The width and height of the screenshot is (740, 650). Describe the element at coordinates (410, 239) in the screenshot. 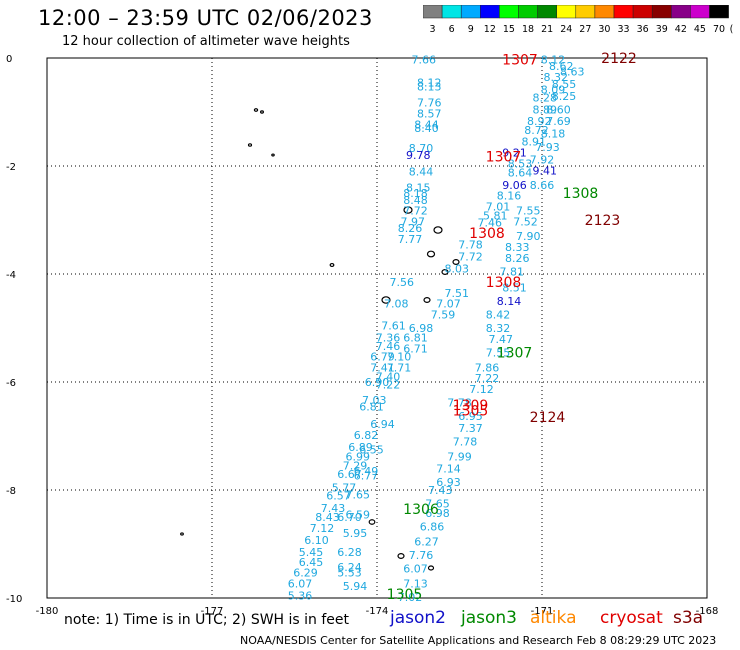

I see `wave-height-label: 7.77` at that location.